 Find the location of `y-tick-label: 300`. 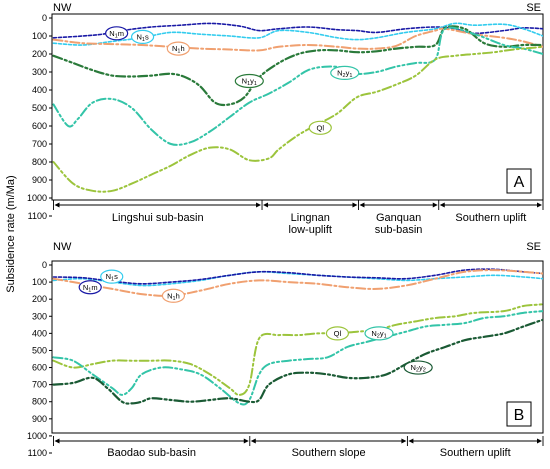

y-tick-label: 300 is located at coordinates (39, 72).